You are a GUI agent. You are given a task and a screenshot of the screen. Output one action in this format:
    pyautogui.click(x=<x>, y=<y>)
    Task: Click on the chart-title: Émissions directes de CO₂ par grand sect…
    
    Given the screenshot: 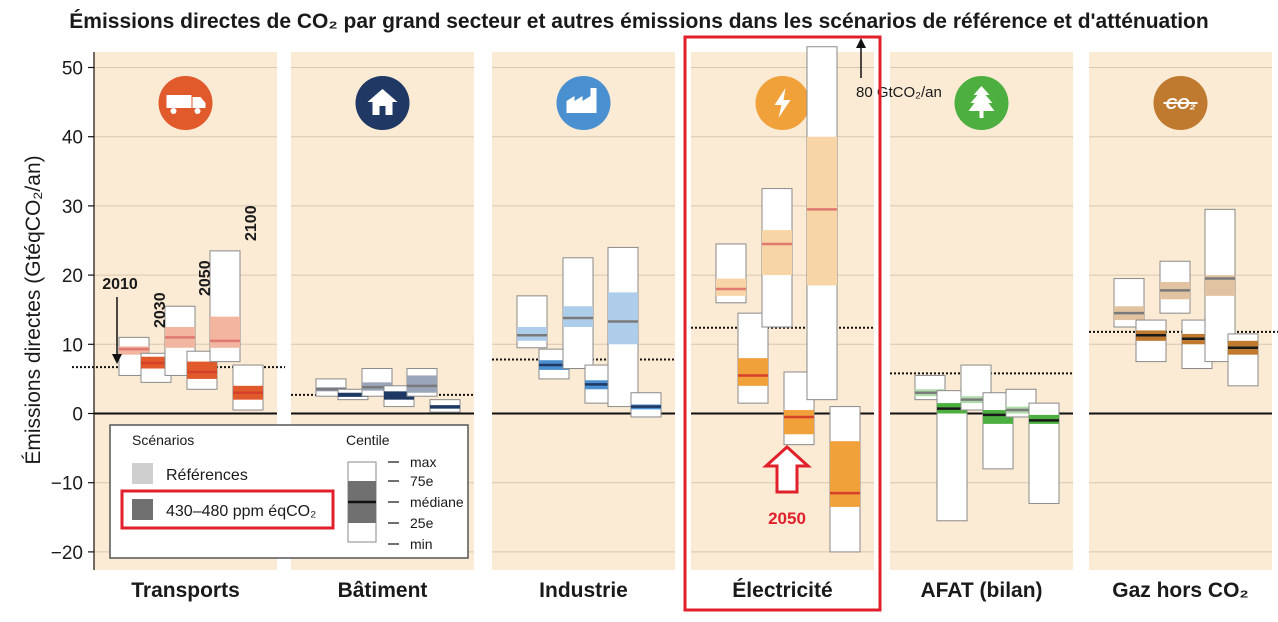 What is the action you would take?
    pyautogui.click(x=638, y=21)
    